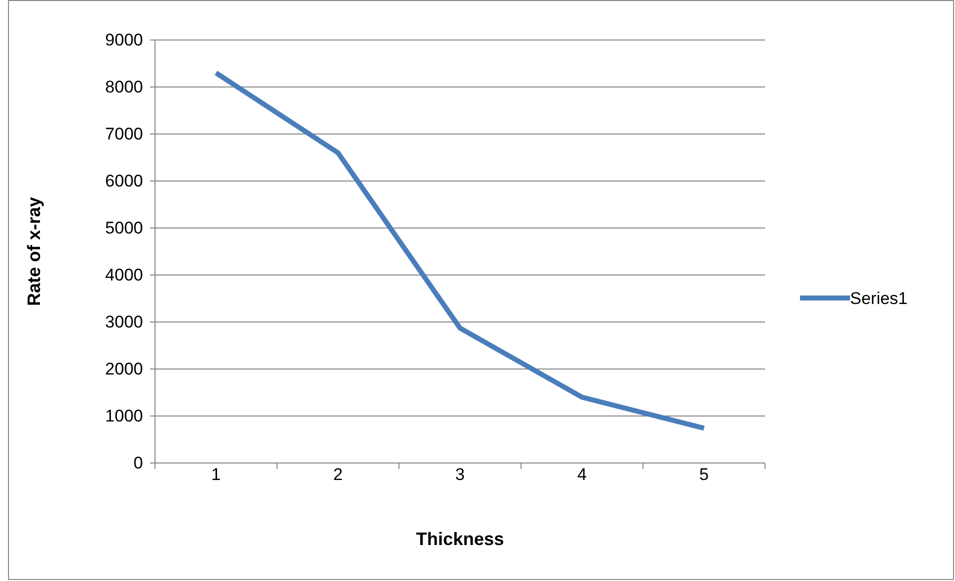  What do you see at coordinates (460, 539) in the screenshot?
I see `x-axis-title: Thickness` at bounding box center [460, 539].